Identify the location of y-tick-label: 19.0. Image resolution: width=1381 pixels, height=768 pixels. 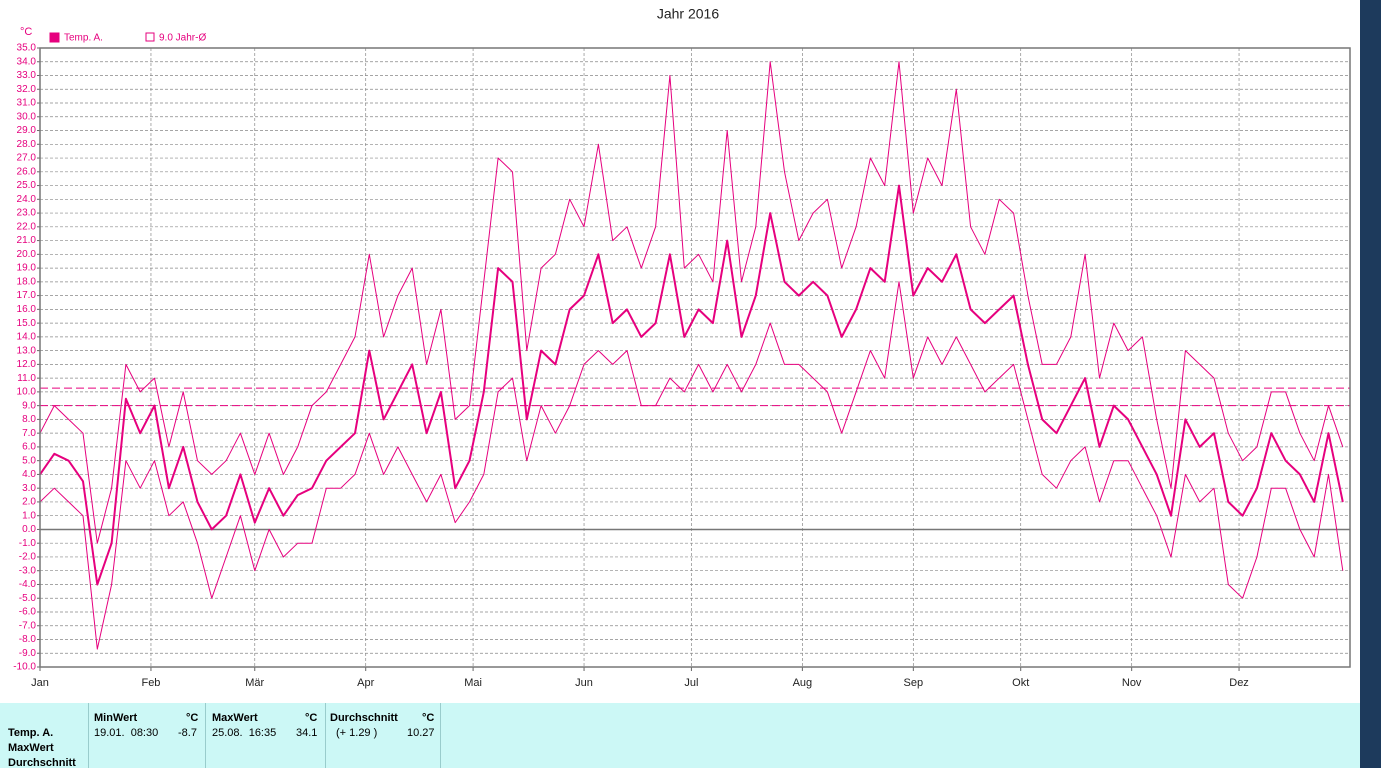
(27, 268).